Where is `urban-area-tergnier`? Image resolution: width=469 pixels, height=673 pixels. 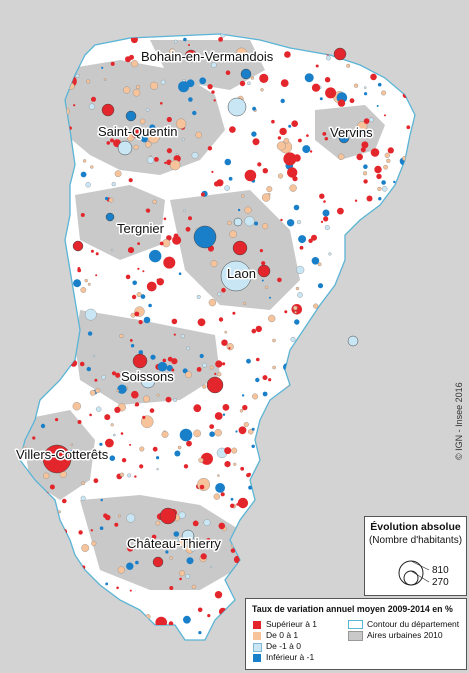 urban-area-tergnier is located at coordinates (120, 222).